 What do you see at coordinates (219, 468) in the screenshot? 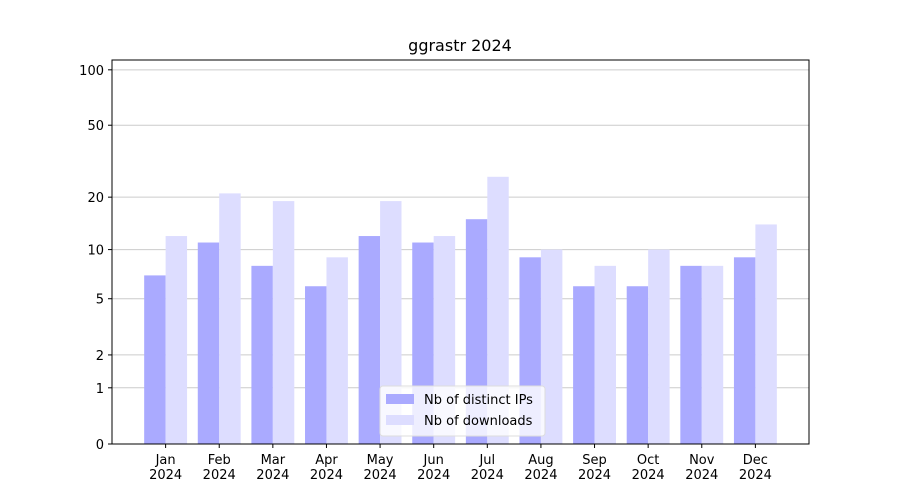
I see `x-tick-label: Feb 2024` at bounding box center [219, 468].